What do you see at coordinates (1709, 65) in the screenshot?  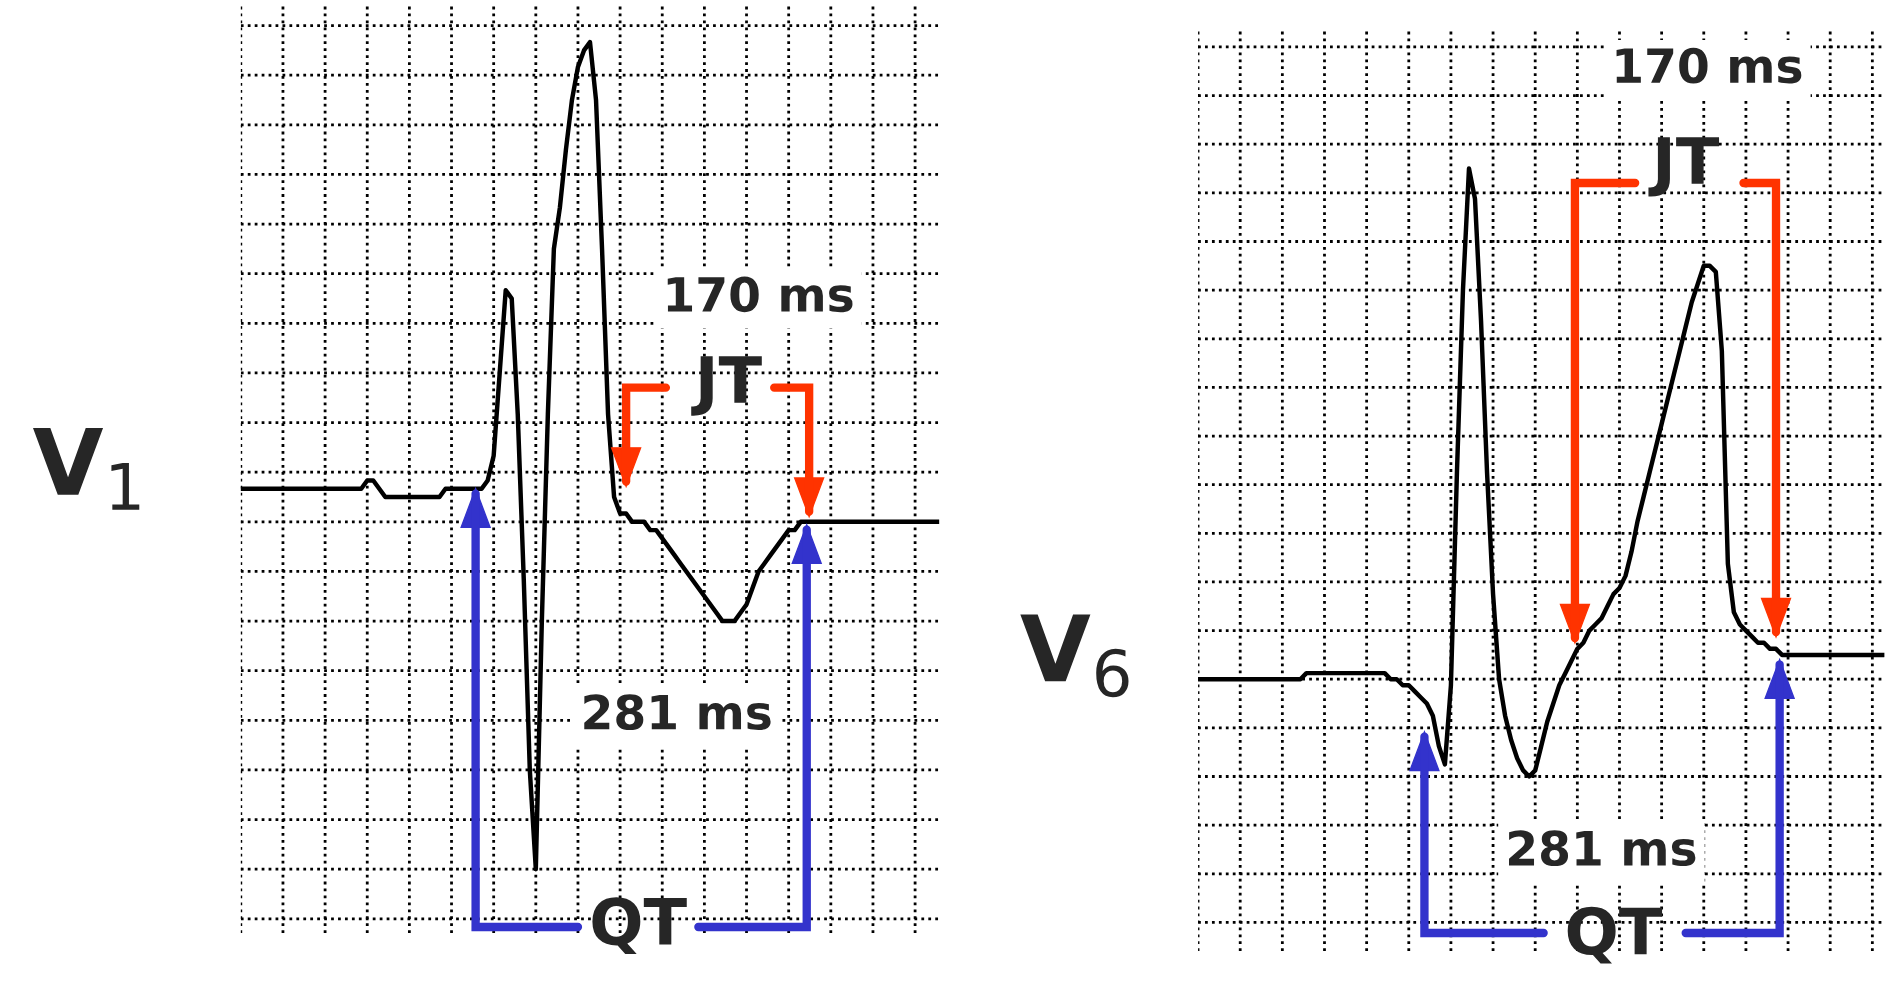 I see `text: 170 ms` at bounding box center [1709, 65].